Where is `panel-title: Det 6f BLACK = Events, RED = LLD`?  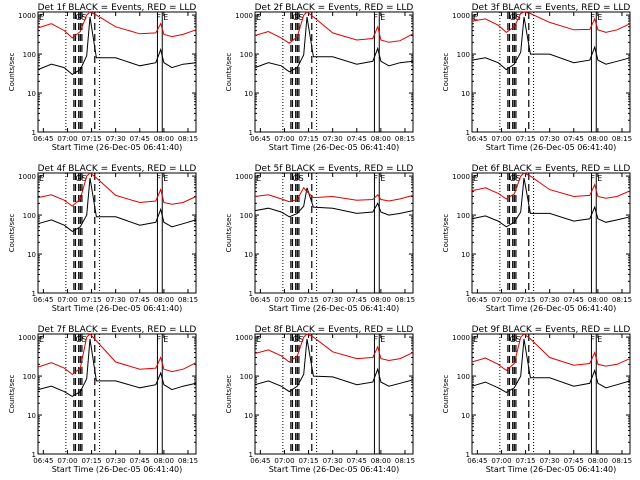 panel-title: Det 6f BLACK = Events, RED = LLD is located at coordinates (551, 169).